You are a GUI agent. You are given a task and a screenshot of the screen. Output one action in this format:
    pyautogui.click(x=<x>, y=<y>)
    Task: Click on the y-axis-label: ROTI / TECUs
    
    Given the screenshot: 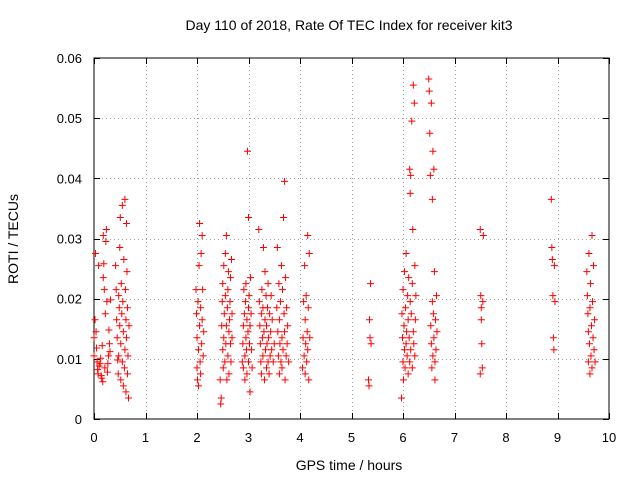 What is the action you would take?
    pyautogui.click(x=13, y=239)
    